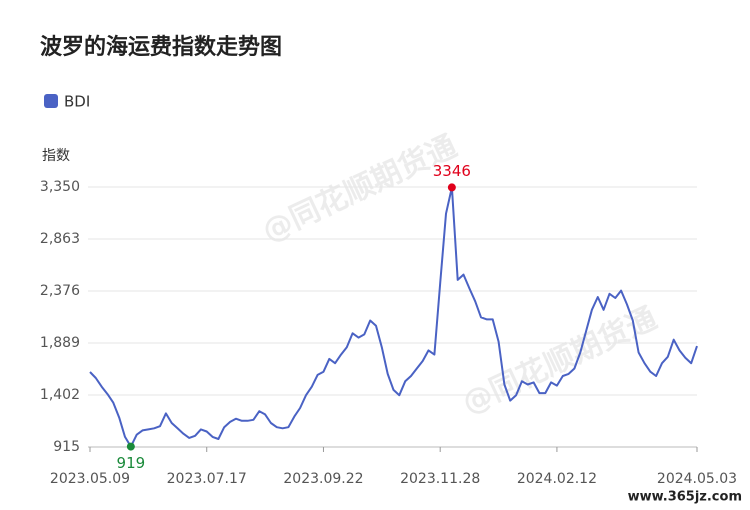 The image size is (750, 510). Describe the element at coordinates (60, 187) in the screenshot. I see `y-tick-label: 3,350` at that location.